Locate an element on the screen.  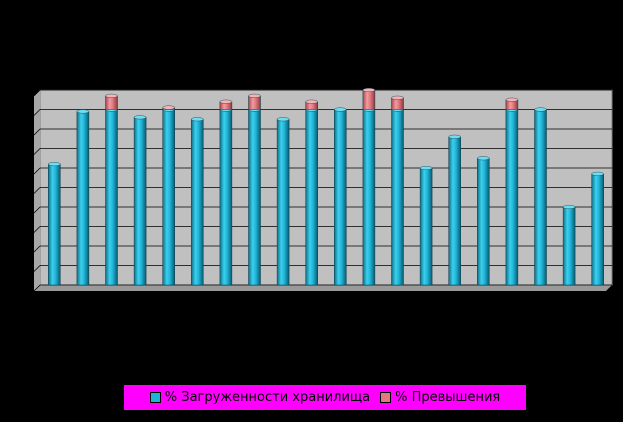
plot-floor is located at coordinates (323, 288).